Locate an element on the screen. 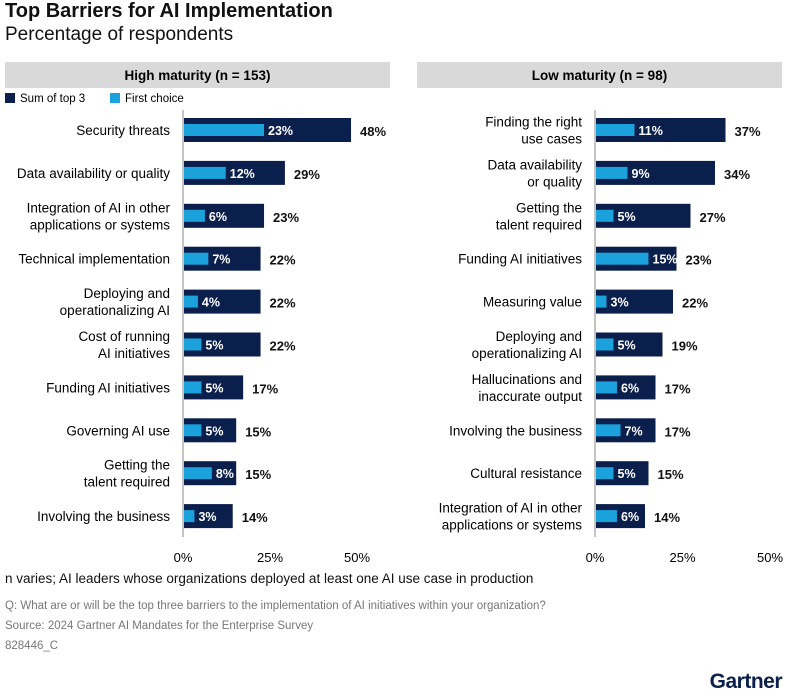 Image resolution: width=800 pixels, height=699 pixels. low-category-label: Integration of AI in other is located at coordinates (511, 508).